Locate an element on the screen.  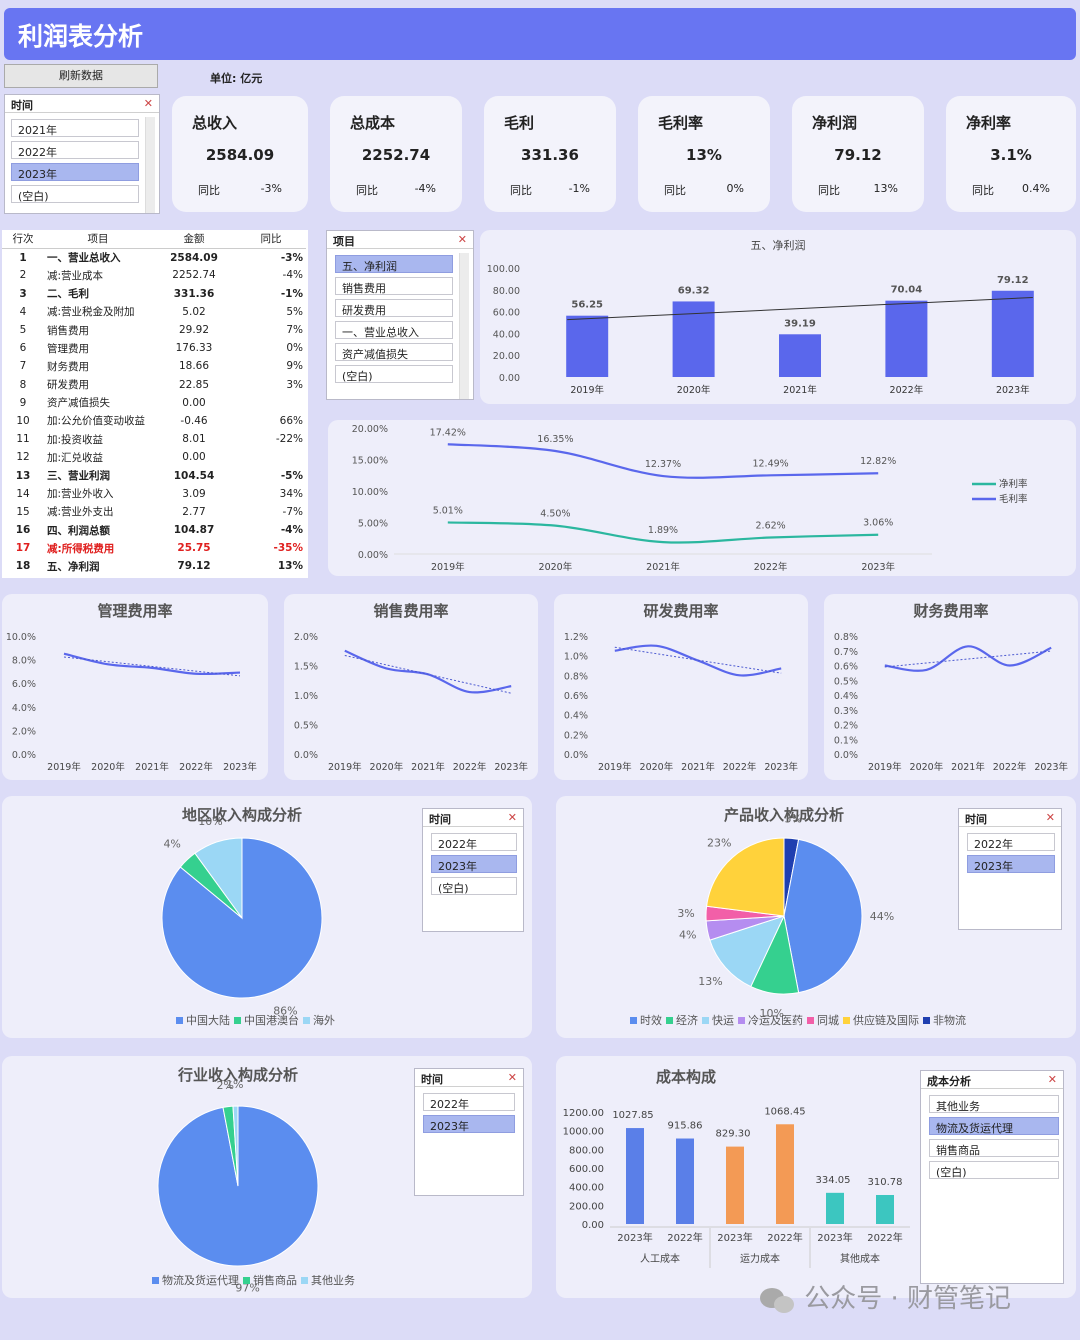
data-label: 3% is located at coordinates (685, 913).